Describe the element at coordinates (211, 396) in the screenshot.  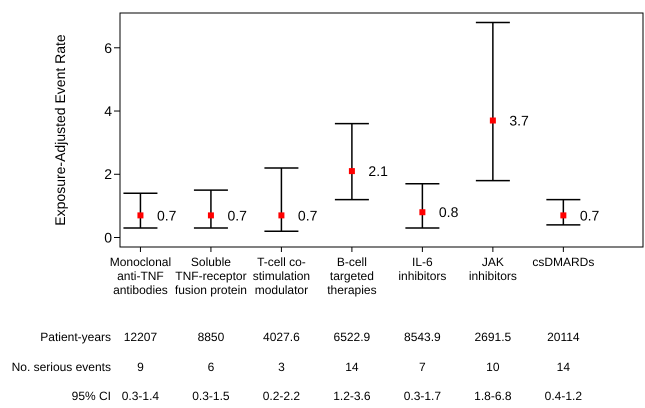
I see `text: 0.3-1.5` at that location.